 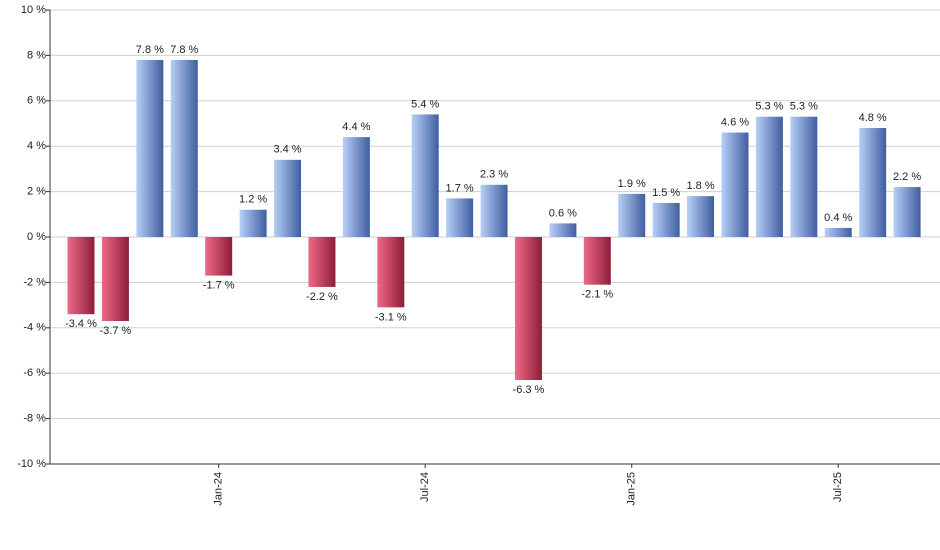 I want to click on data-label: 1.8 %, so click(x=700, y=186).